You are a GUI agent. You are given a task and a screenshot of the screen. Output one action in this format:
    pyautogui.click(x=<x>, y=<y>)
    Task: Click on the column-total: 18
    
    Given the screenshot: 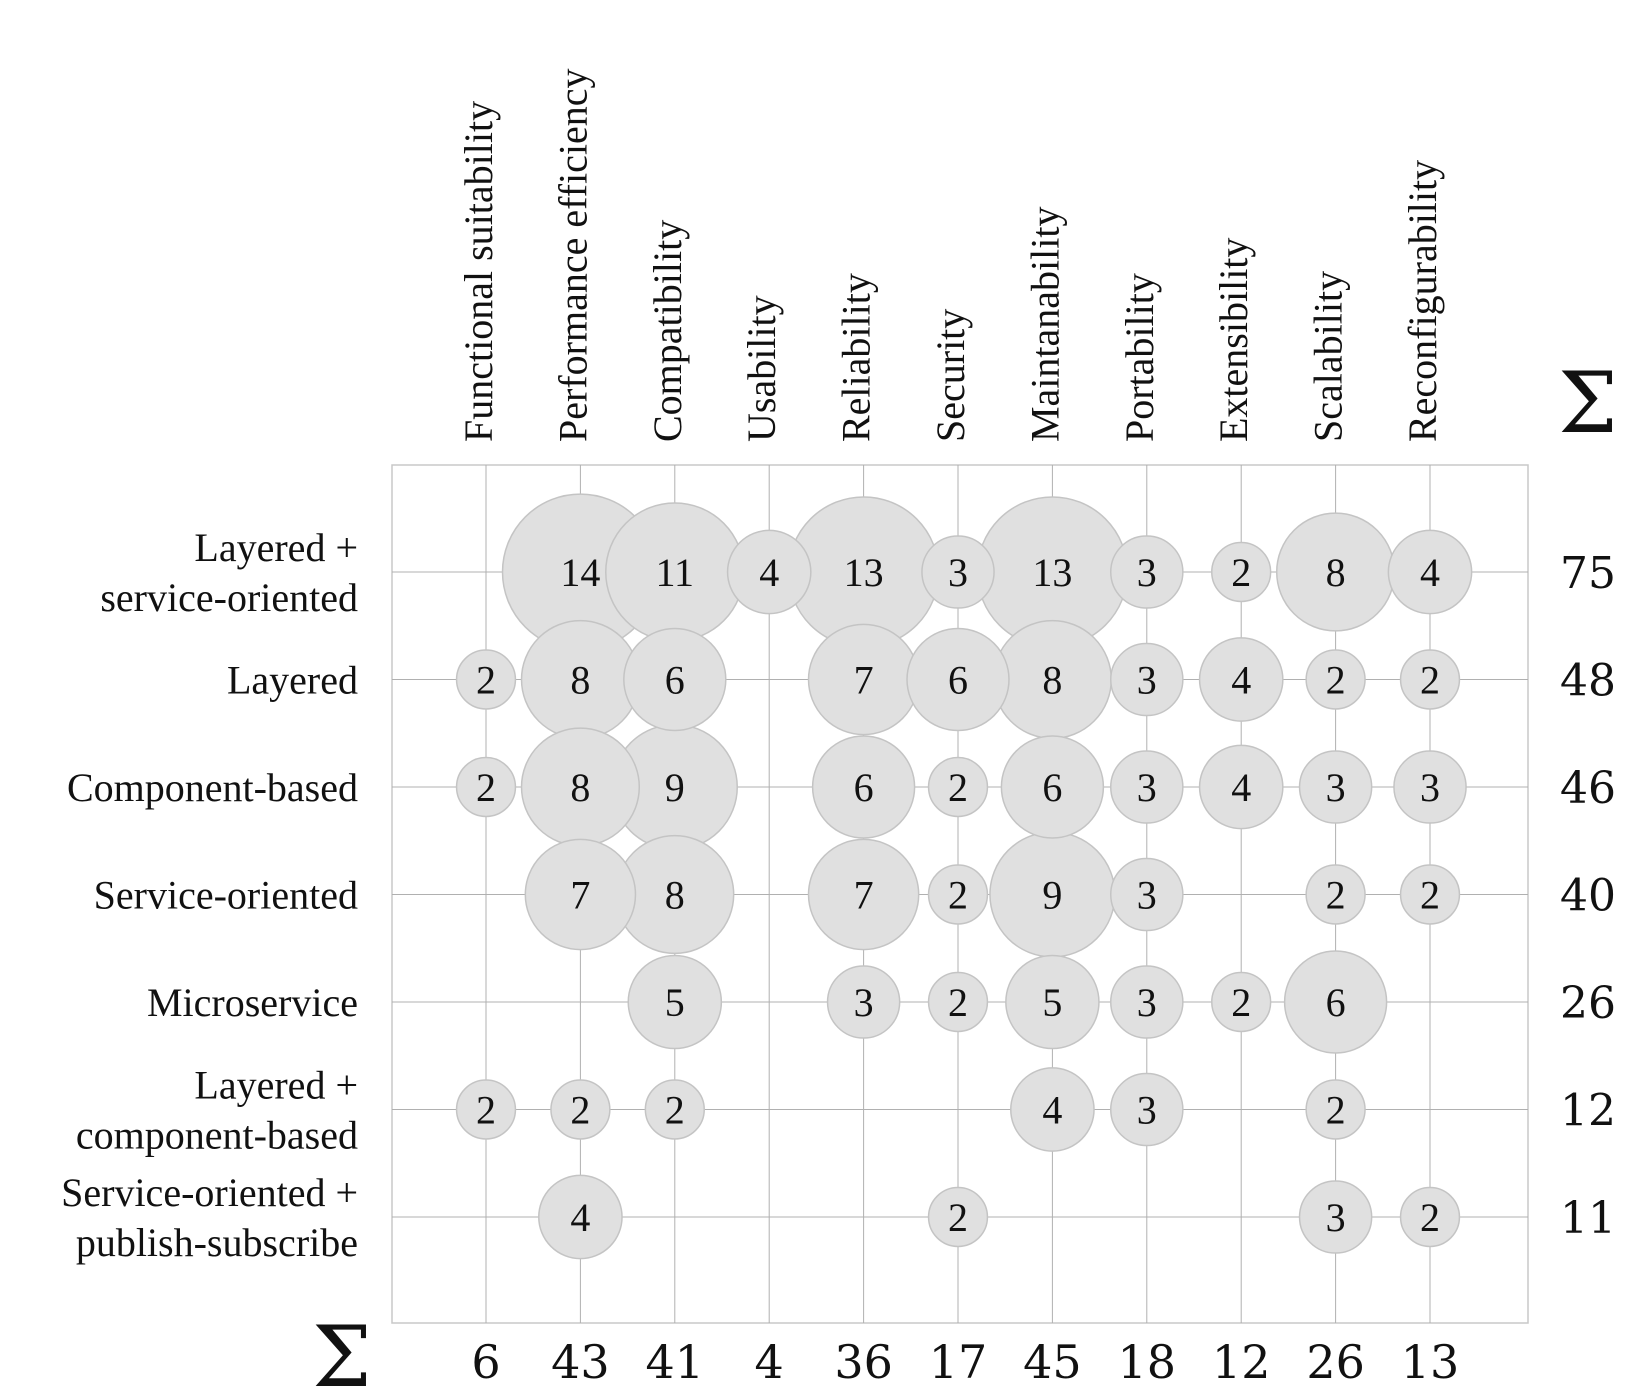 What is the action you would take?
    pyautogui.click(x=1147, y=1362)
    